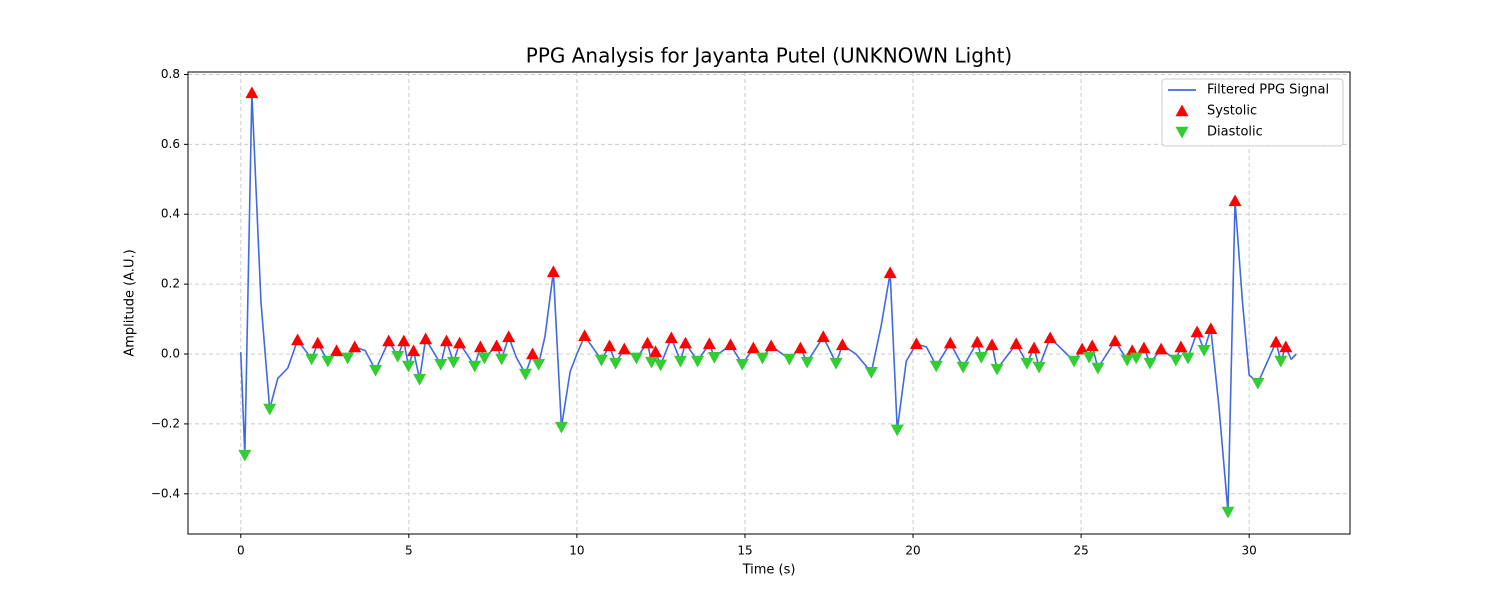 The image size is (1500, 600). What do you see at coordinates (130, 302) in the screenshot?
I see `y-axis-label: Amplitude (A.U.)` at bounding box center [130, 302].